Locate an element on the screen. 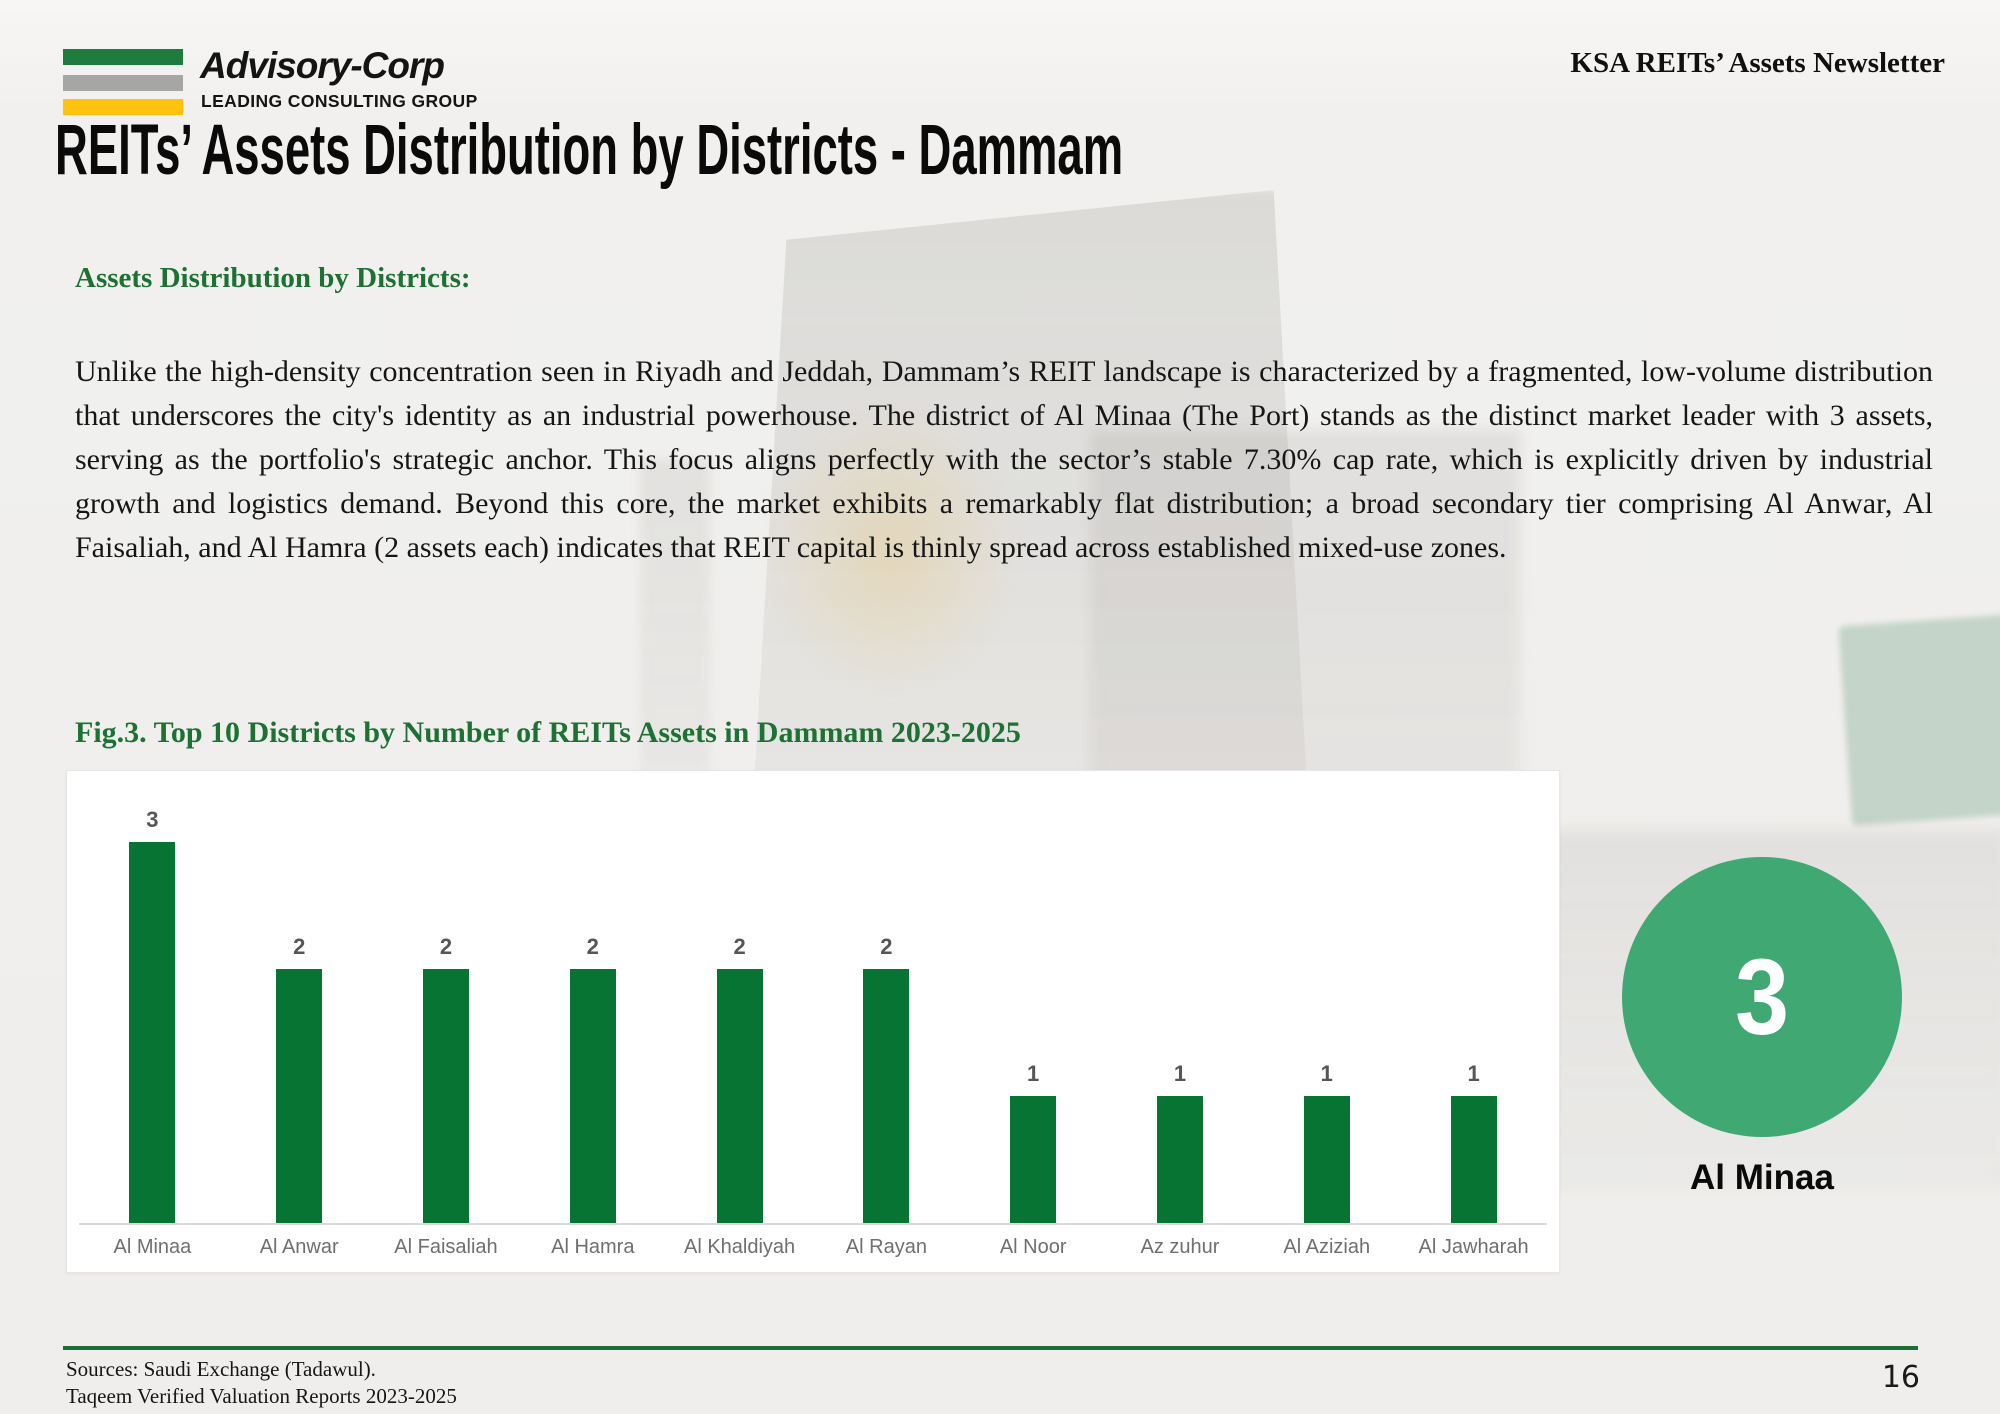 This screenshot has width=2000, height=1414. x-axis-label: Al Noor is located at coordinates (1033, 1247).